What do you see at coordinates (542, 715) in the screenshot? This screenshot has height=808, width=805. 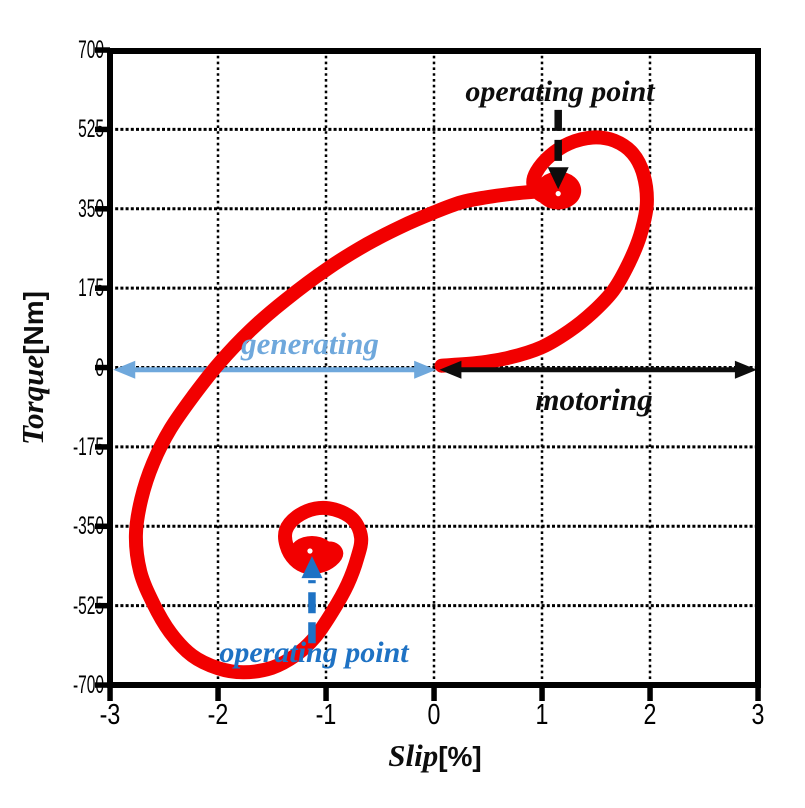 I see `x-tick-label: 1` at bounding box center [542, 715].